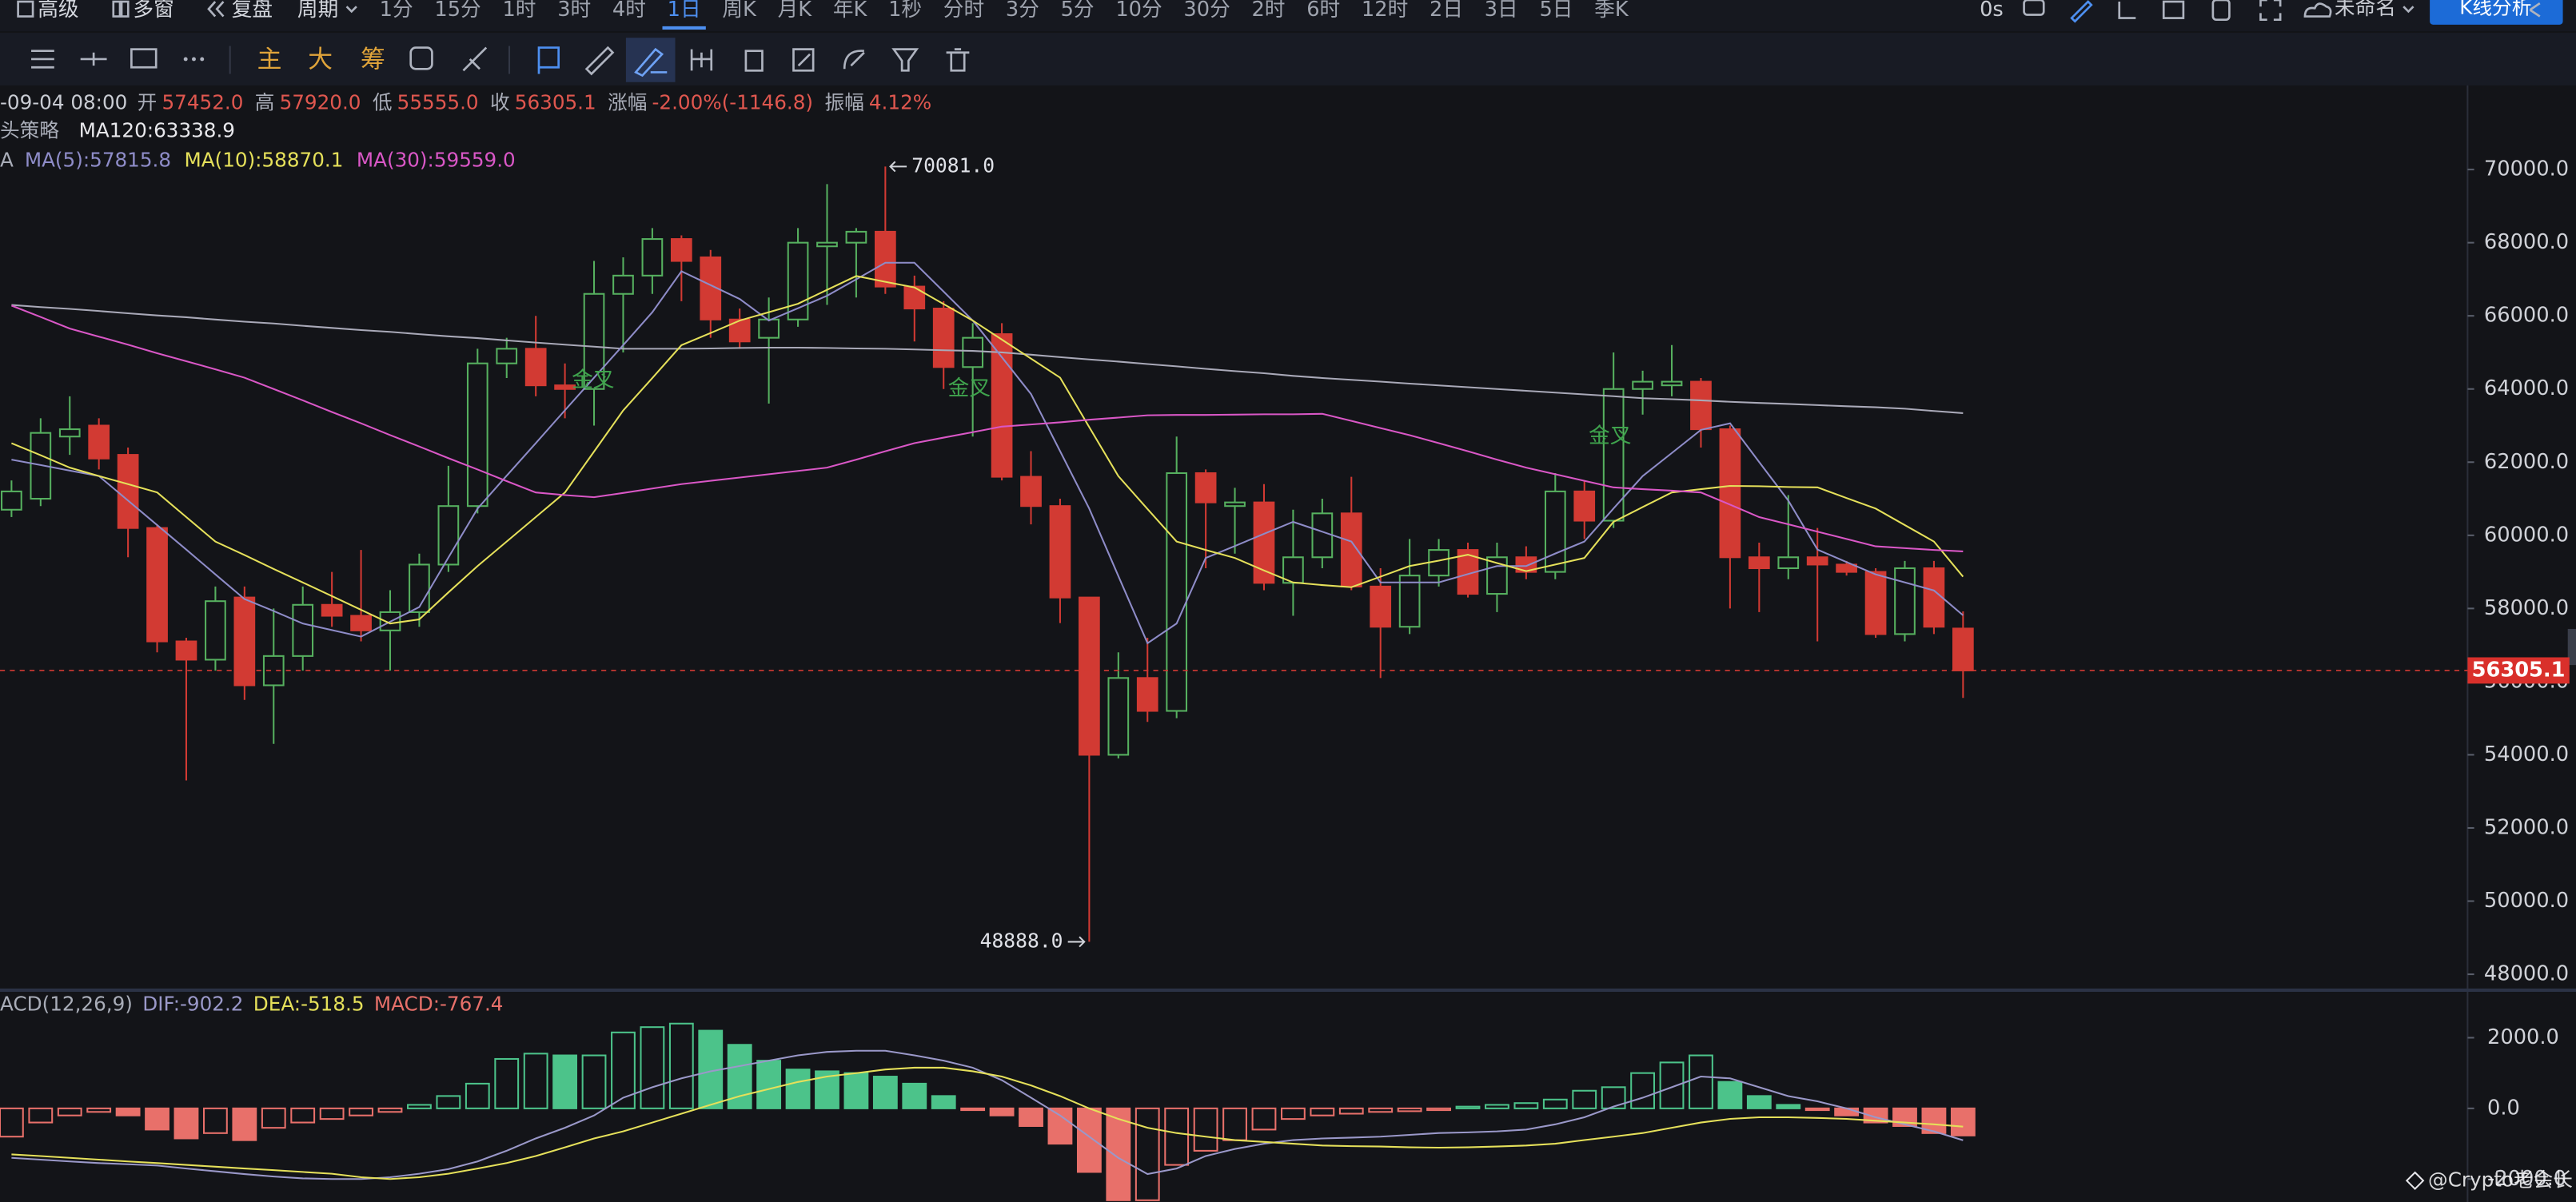  I want to click on menu-item: 多窗, so click(153, 11).